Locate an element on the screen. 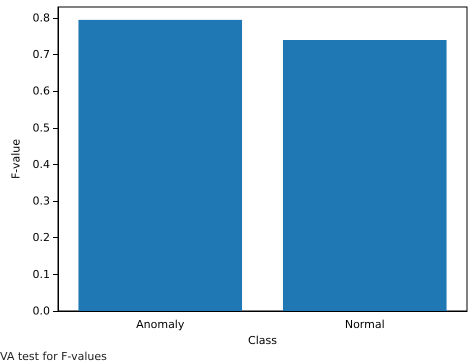  y-tick-label: 0.2 is located at coordinates (41, 237).